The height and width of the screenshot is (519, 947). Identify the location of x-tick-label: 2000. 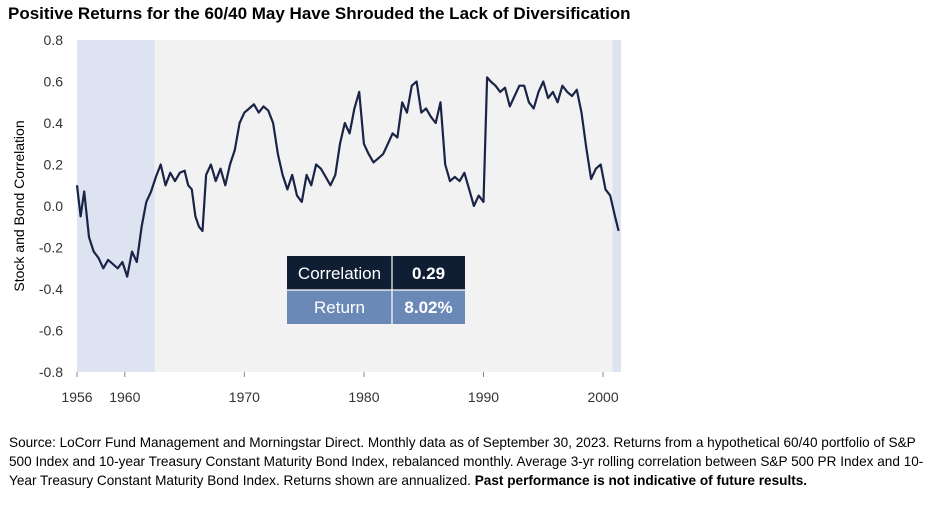
(602, 397).